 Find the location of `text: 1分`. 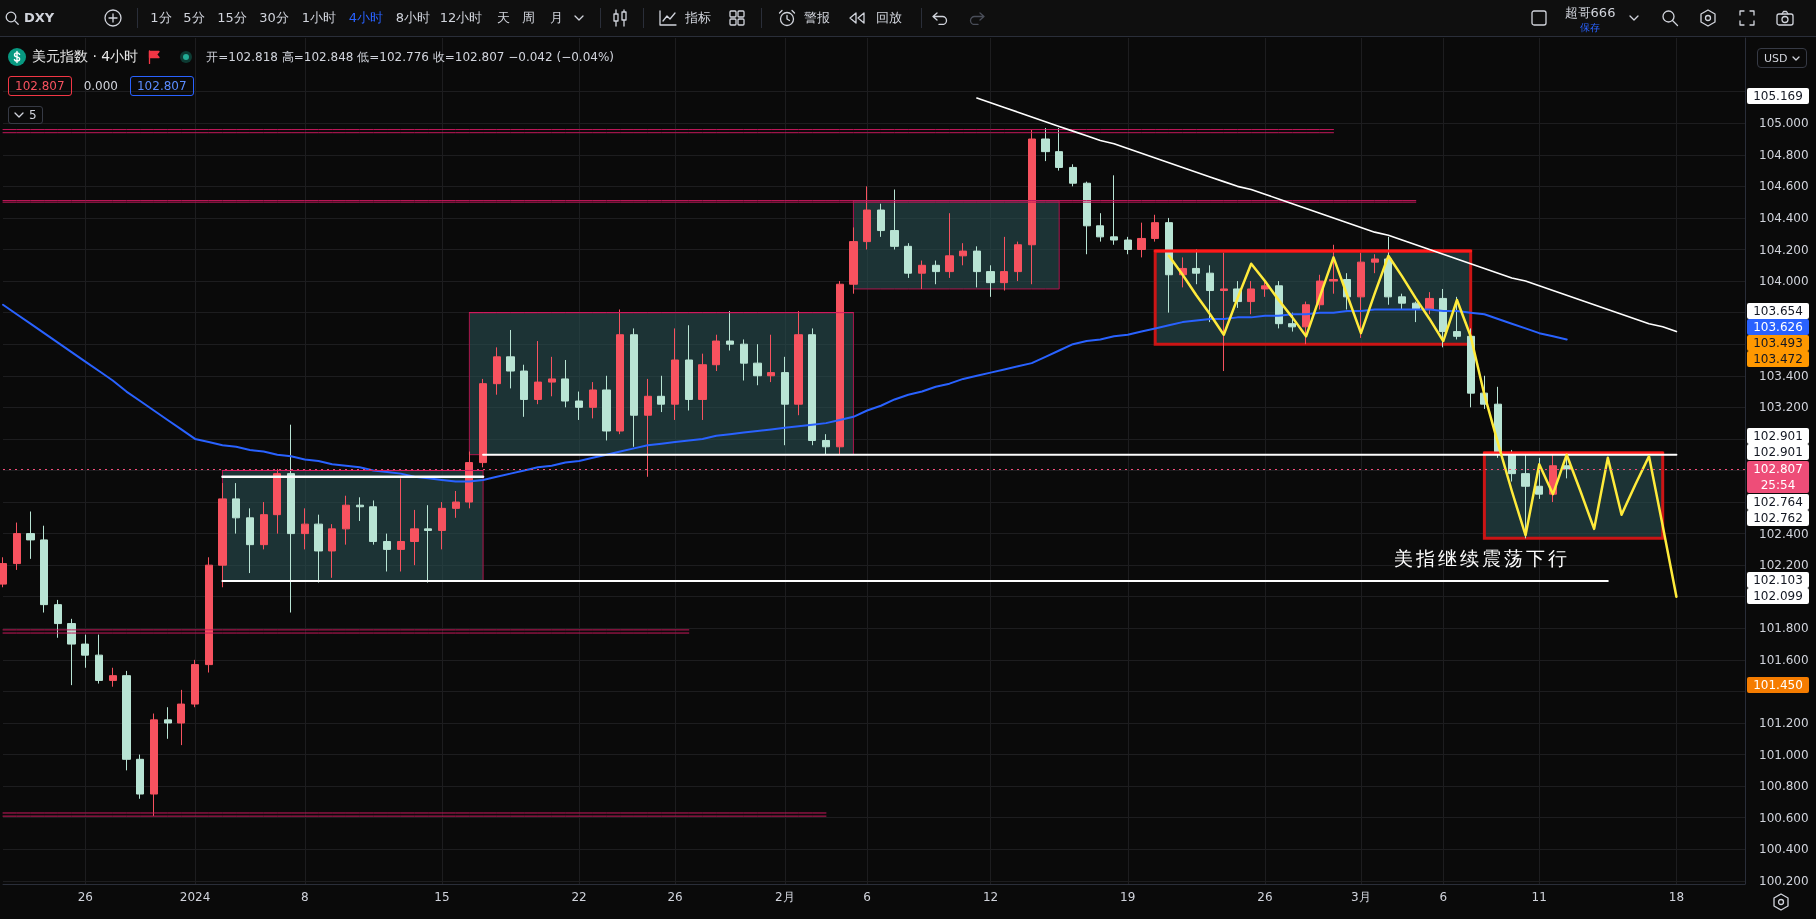

text: 1分 is located at coordinates (161, 18).